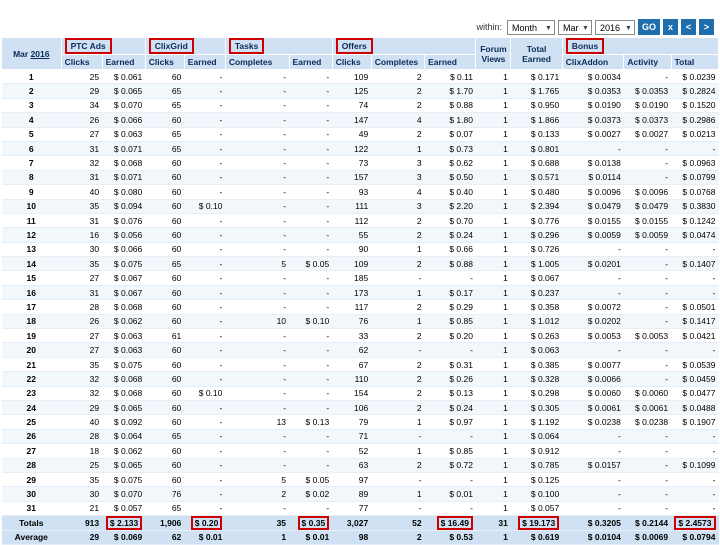  Describe the element at coordinates (536, 221) in the screenshot. I see `table-cell: $ 0.776` at that location.